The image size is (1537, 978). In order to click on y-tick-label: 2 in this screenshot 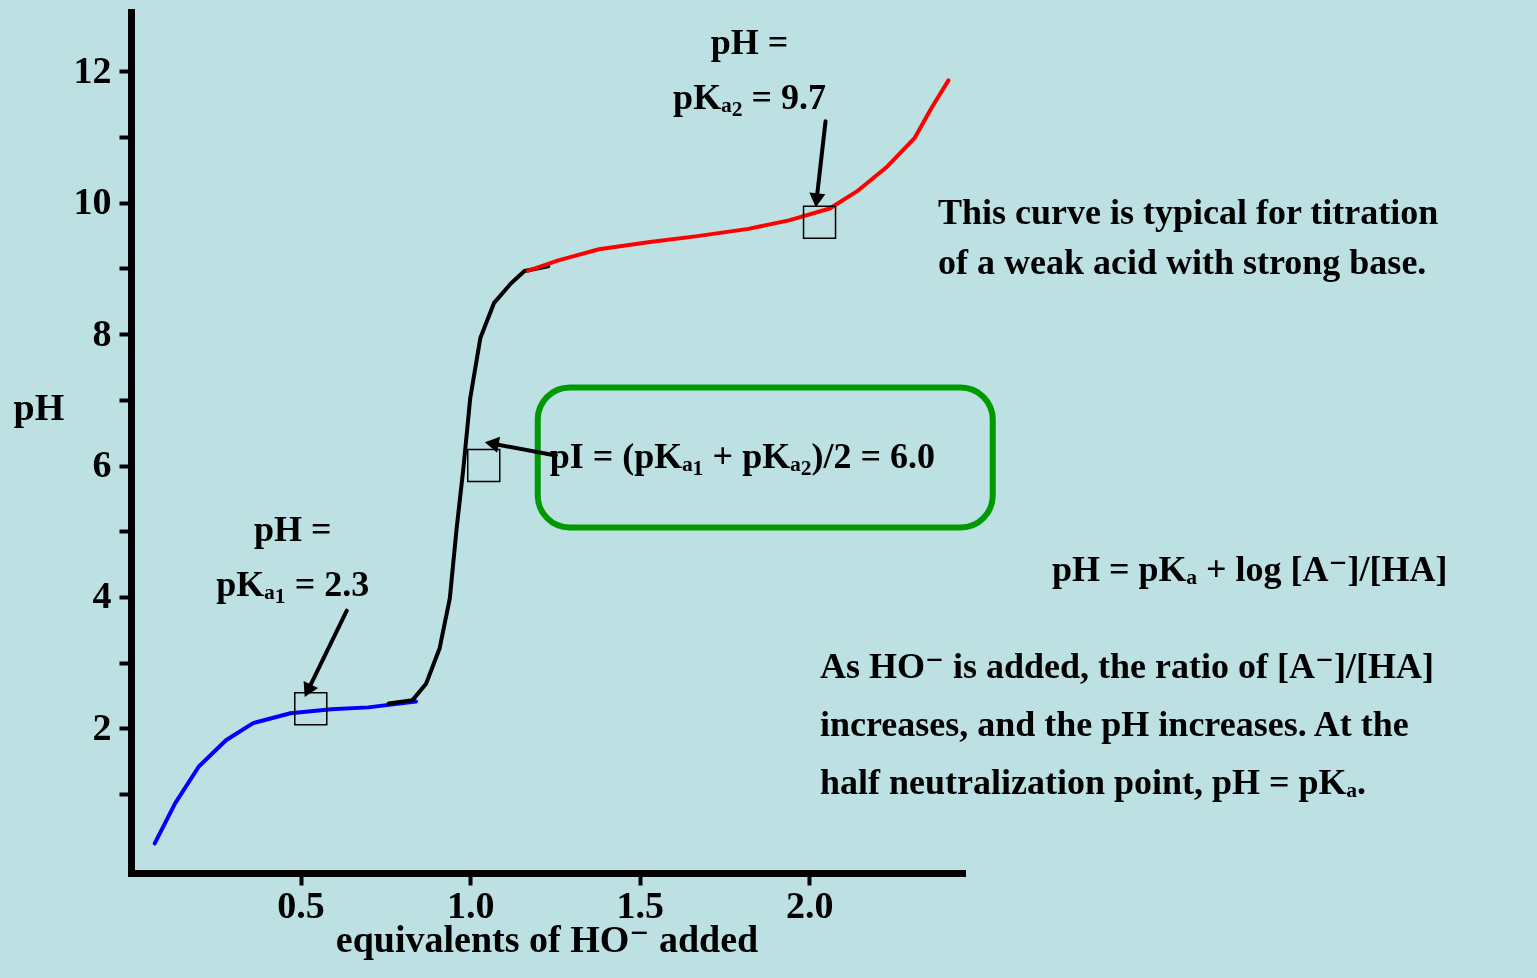, I will do `click(102, 726)`.